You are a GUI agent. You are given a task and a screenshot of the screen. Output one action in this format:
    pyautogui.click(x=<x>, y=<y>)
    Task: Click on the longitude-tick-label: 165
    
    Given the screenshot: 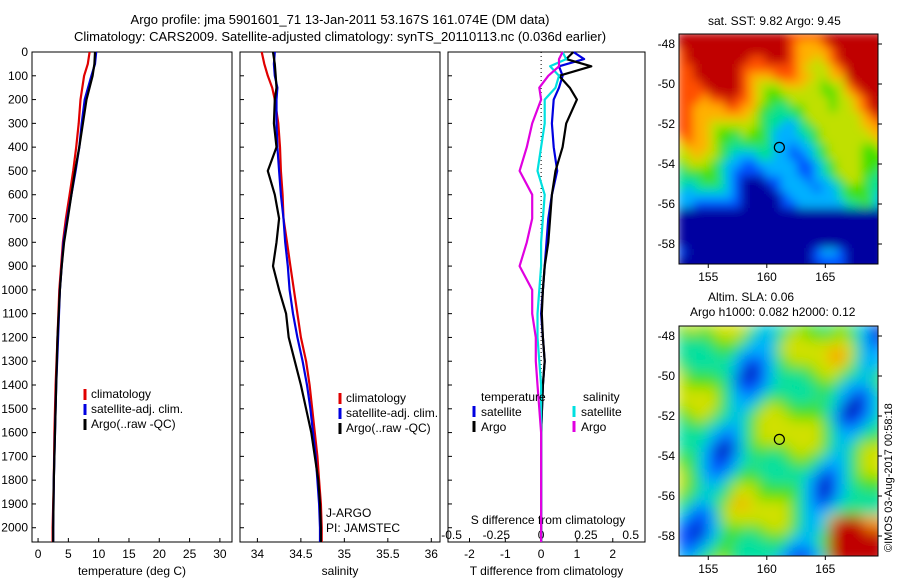 What is the action you would take?
    pyautogui.click(x=825, y=277)
    